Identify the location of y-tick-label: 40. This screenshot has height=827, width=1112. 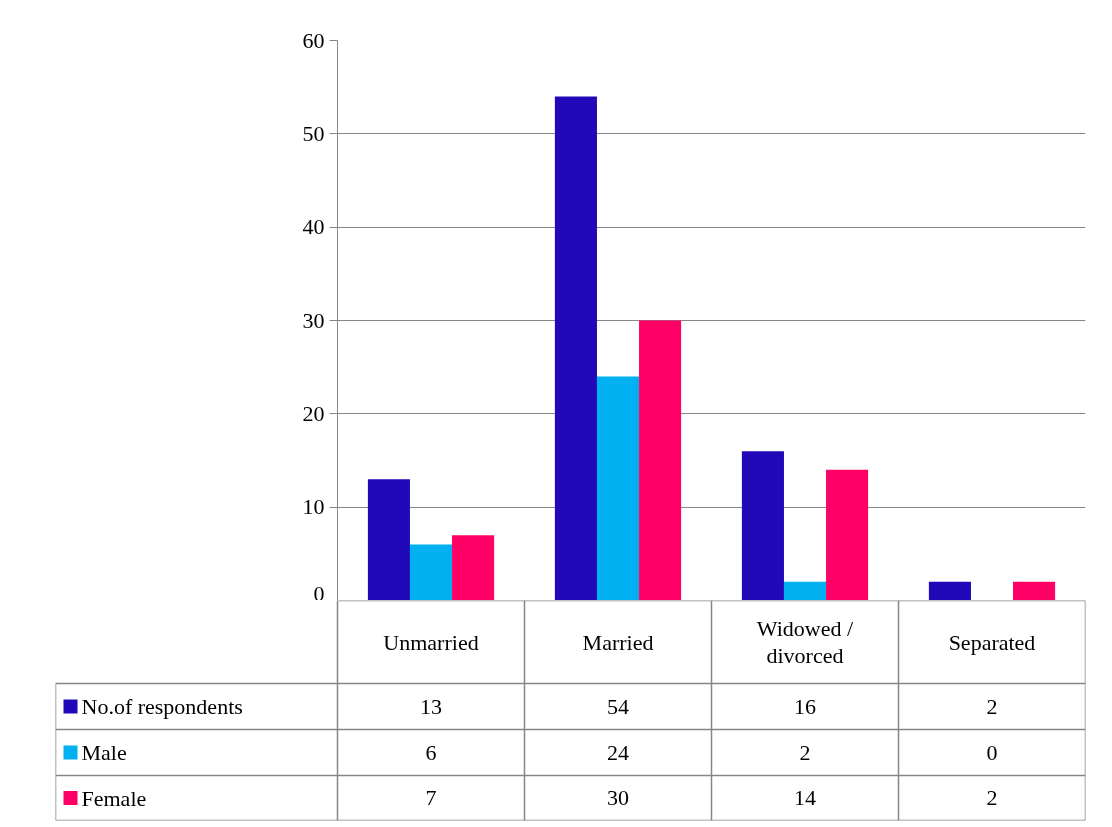
(313, 227).